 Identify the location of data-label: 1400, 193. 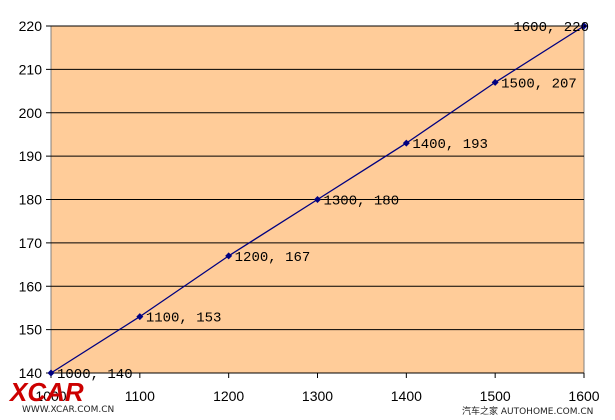
(450, 145).